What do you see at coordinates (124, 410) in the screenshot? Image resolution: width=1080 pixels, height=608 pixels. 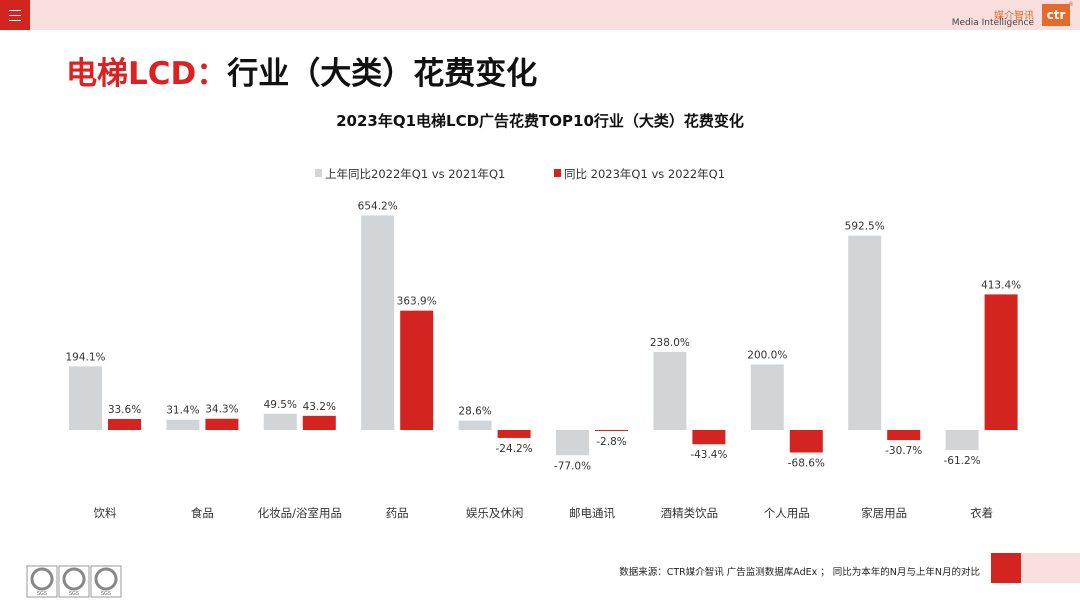 I see `data-label-2-1: 33.6%` at bounding box center [124, 410].